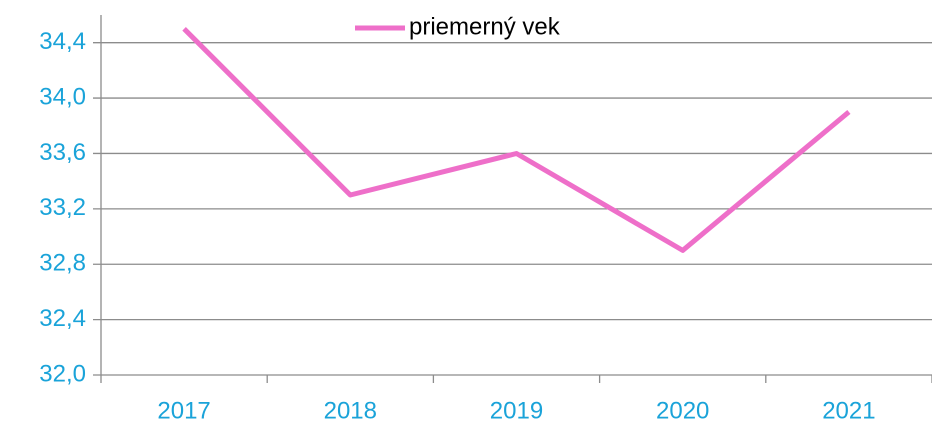 The image size is (932, 427). I want to click on y-tick-label: 32,4, so click(62, 318).